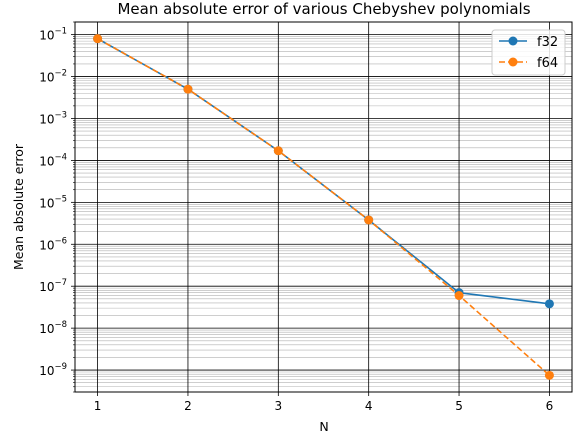  What do you see at coordinates (60, 32) in the screenshot?
I see `y-tick-label-exponent: −1` at bounding box center [60, 32].